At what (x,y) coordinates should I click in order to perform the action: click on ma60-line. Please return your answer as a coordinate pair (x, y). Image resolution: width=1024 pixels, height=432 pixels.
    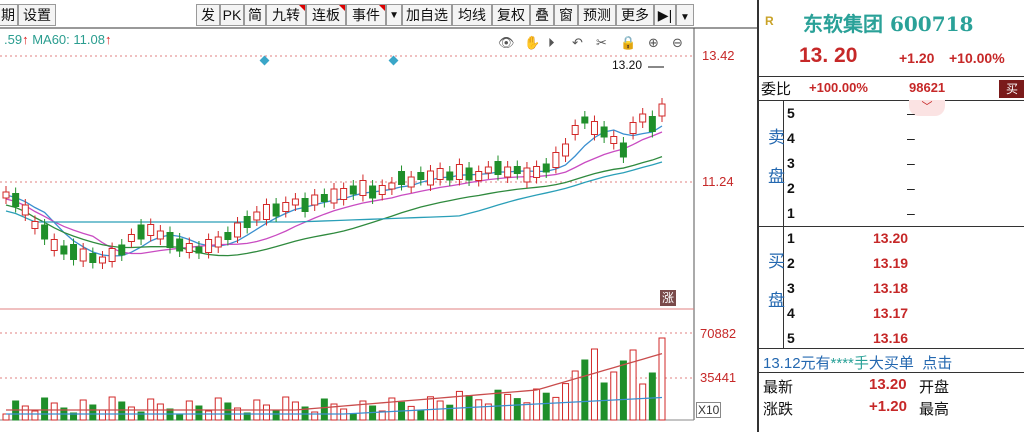
    Looking at the image, I should click on (334, 192).